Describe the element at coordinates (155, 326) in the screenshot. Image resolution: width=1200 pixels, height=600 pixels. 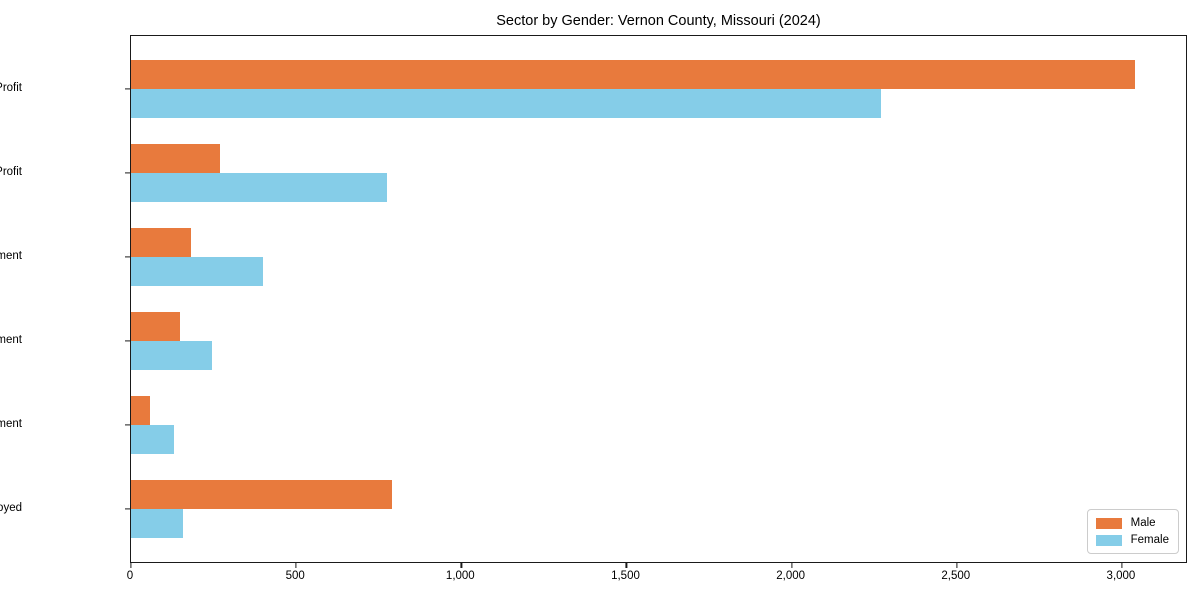
I see `bar-male-state-government` at that location.